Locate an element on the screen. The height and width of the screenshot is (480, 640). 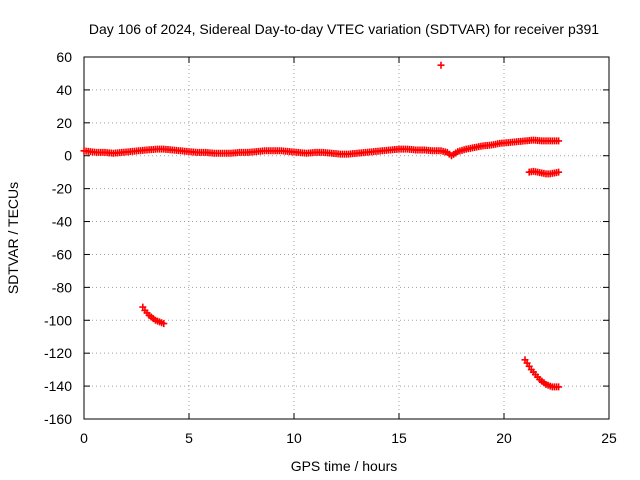
y-tick-label: 60 is located at coordinates (64, 57).